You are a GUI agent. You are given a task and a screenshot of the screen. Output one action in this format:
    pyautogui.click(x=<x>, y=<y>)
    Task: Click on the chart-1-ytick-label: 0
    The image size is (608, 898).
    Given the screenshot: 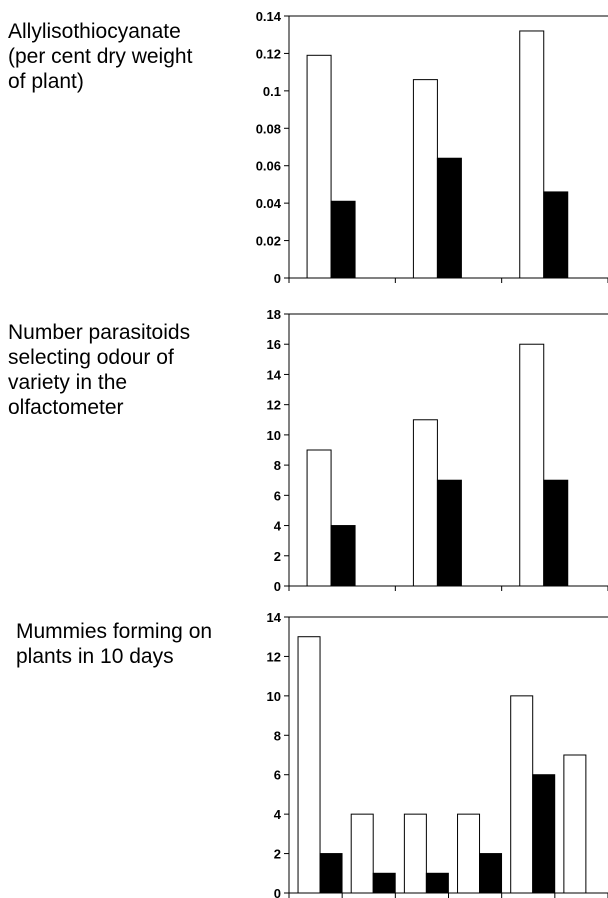 What is the action you would take?
    pyautogui.click(x=277, y=278)
    